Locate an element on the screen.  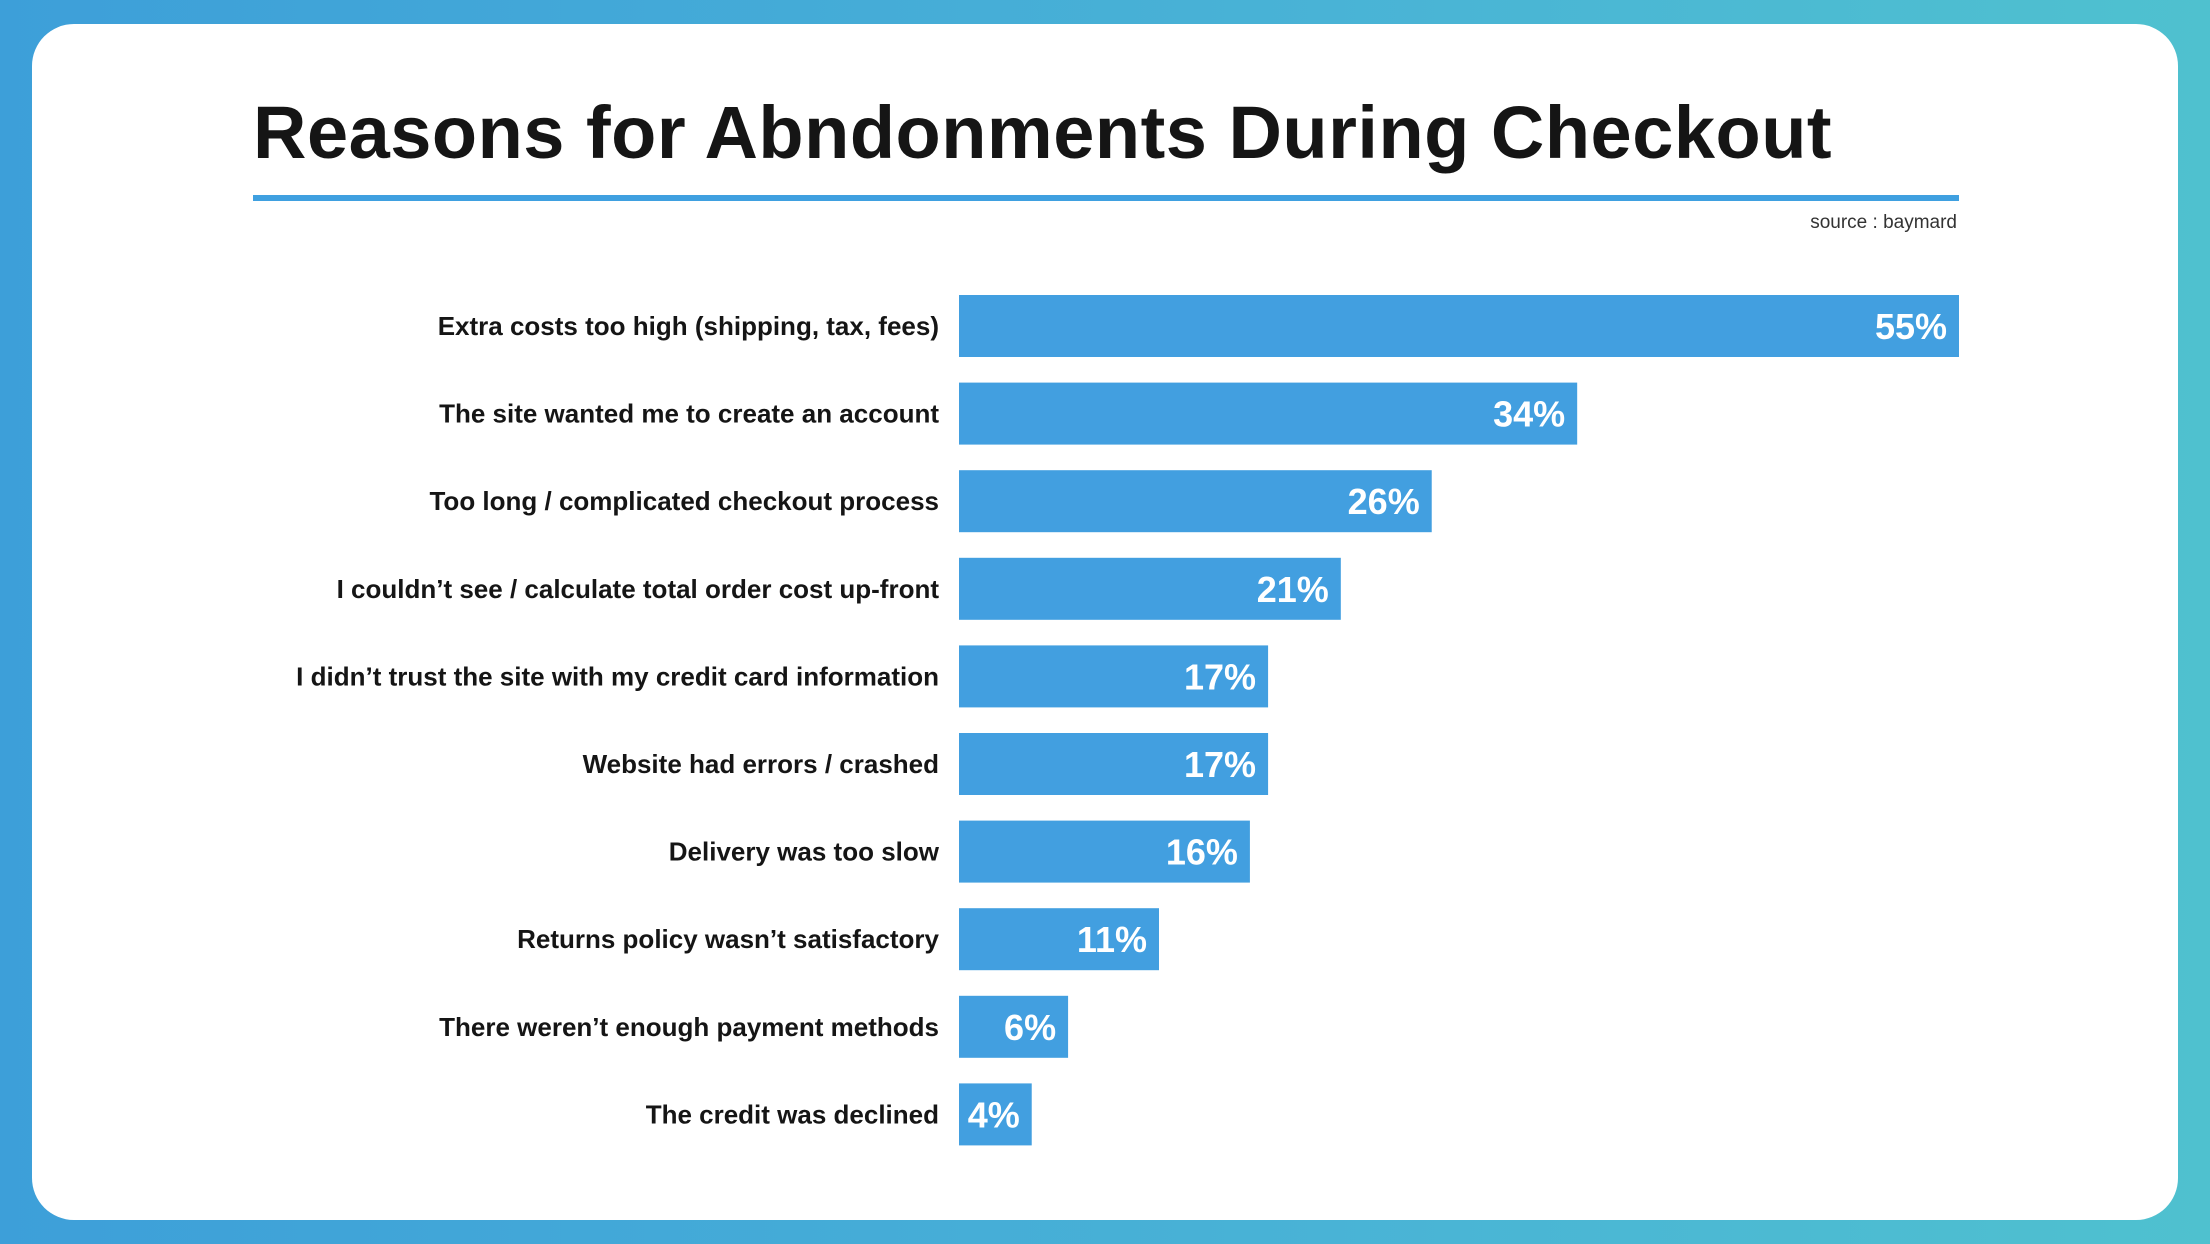
source-note: source : baymard is located at coordinates (1883, 222).